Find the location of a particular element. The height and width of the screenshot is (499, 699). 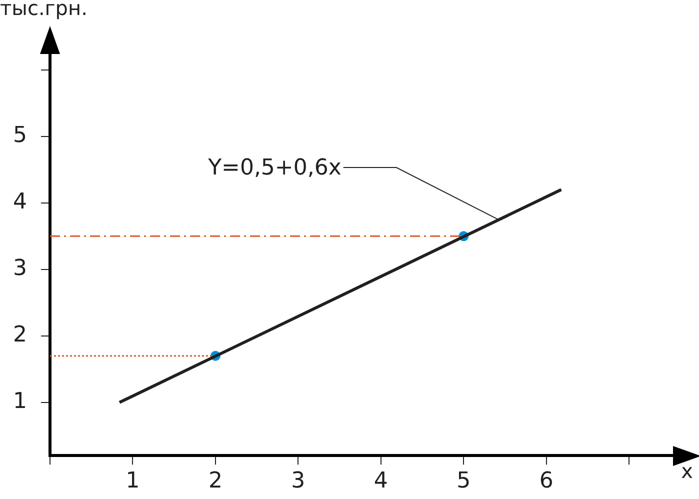

x-tick-label: 5 is located at coordinates (463, 481).